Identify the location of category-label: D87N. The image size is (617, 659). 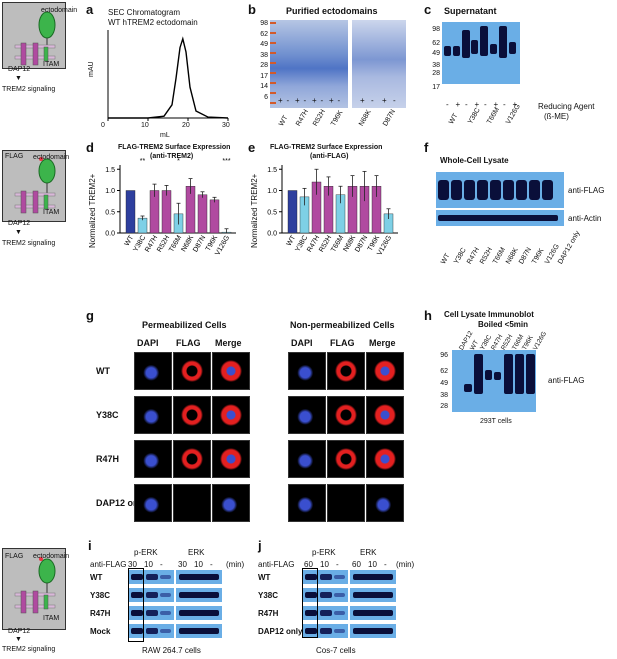
(361, 244).